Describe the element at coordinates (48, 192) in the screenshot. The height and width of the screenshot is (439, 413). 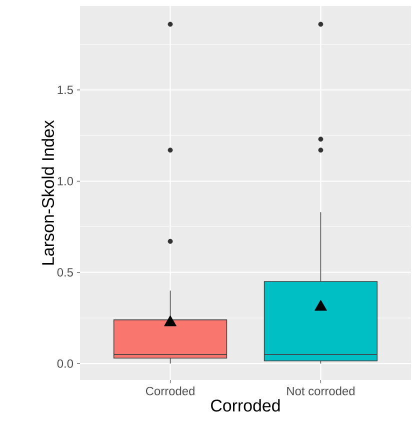
I see `y-axis-title: Larson-Skold Index` at that location.